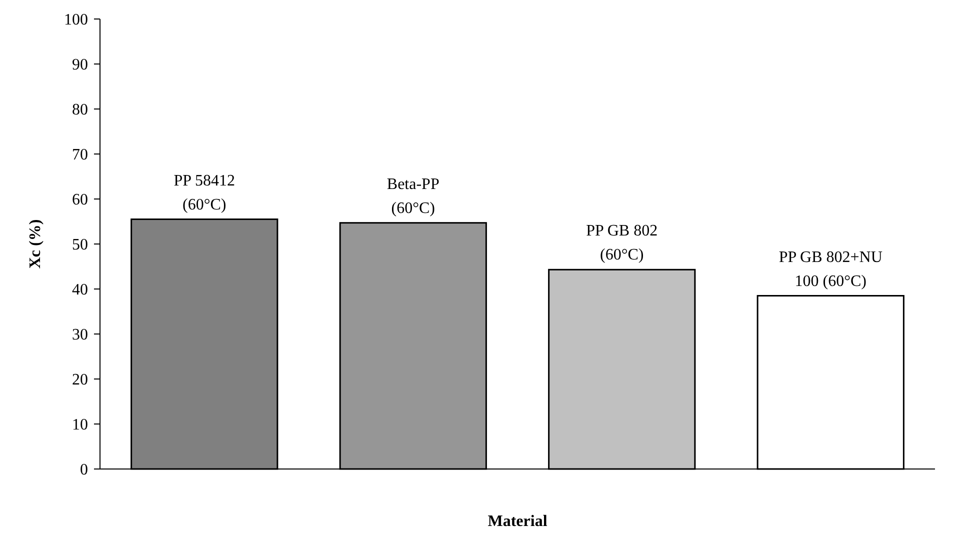 The width and height of the screenshot is (960, 546). I want to click on y-axis-title: Xc (%), so click(35, 244).